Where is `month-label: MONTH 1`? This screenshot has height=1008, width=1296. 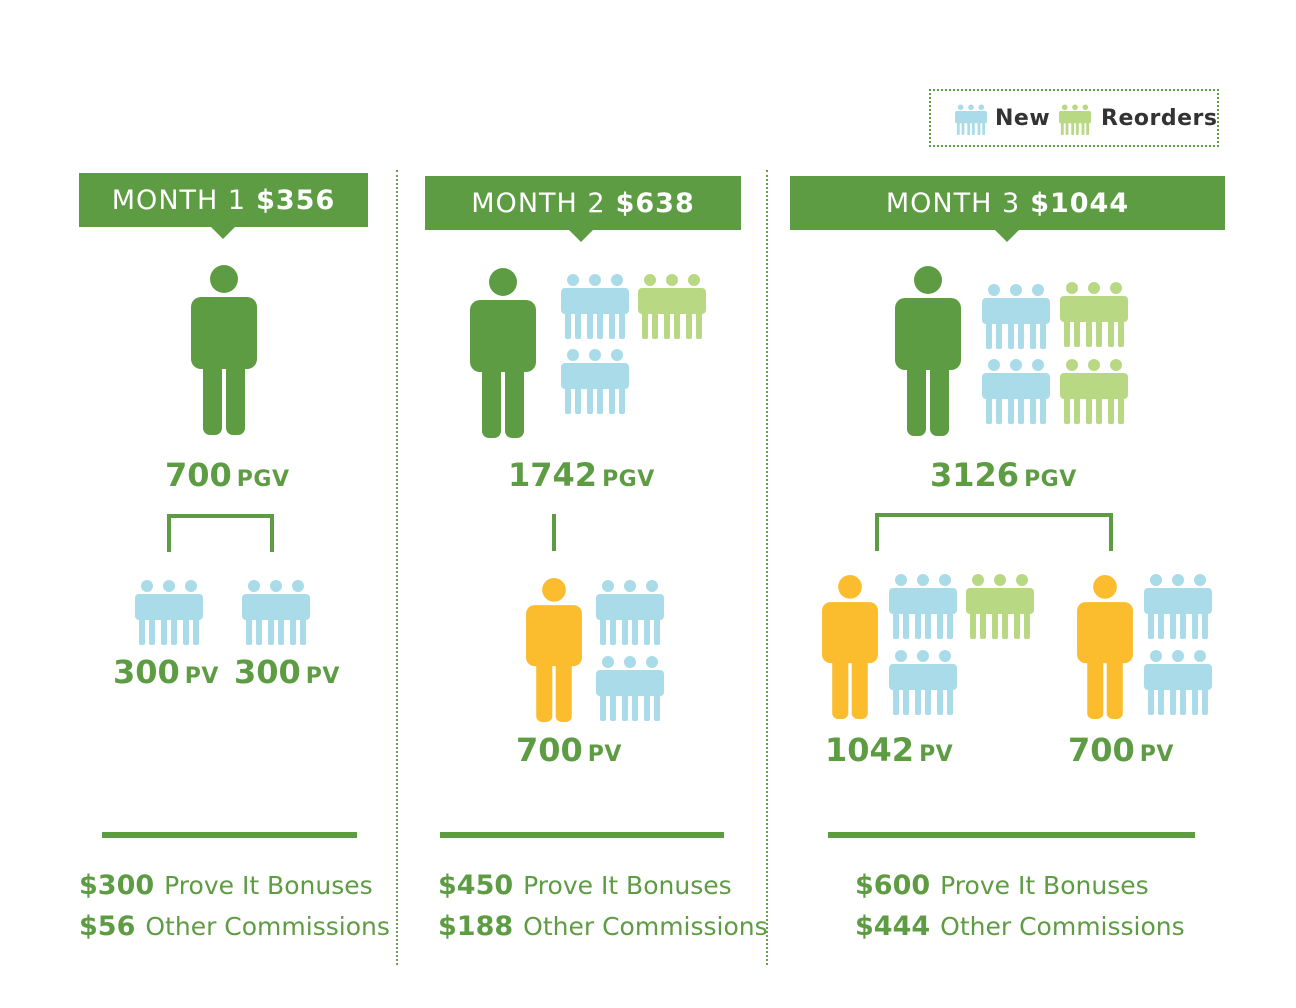 month-label: MONTH 1 is located at coordinates (179, 200).